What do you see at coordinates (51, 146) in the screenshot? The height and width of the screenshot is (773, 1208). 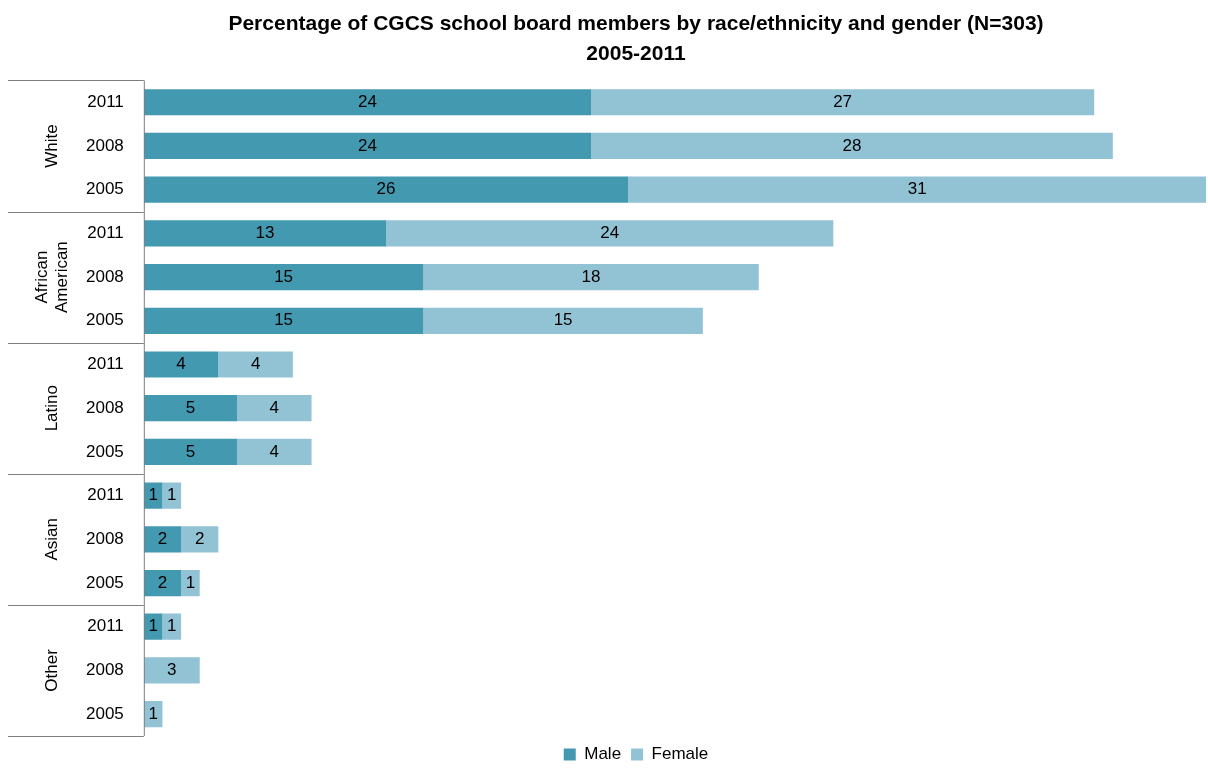 I see `text: White` at bounding box center [51, 146].